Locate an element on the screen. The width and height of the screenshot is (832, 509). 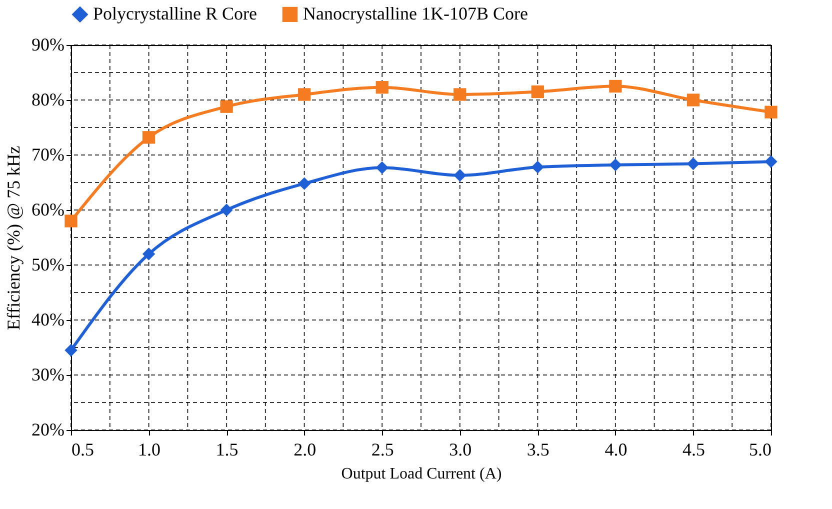
y-tick-label: 40% is located at coordinates (48, 320).